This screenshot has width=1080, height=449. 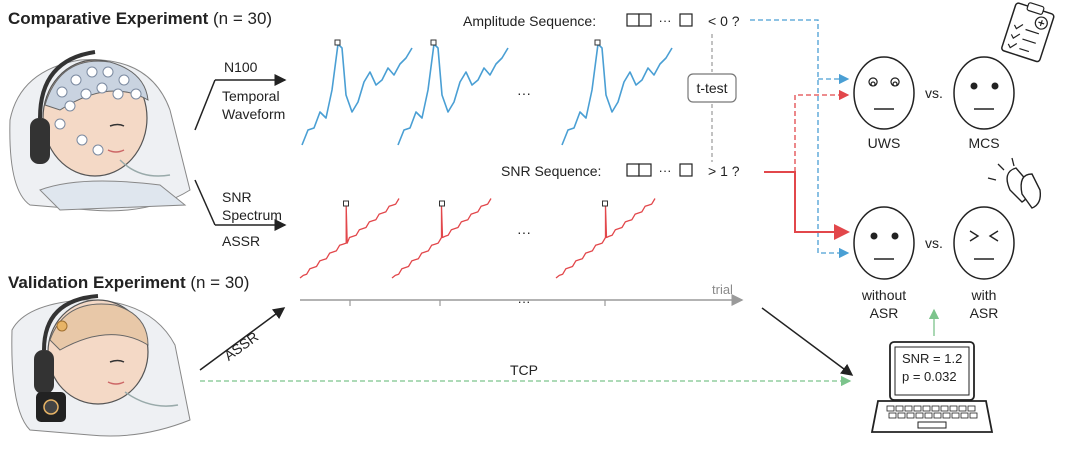 What do you see at coordinates (724, 21) in the screenshot?
I see `amplitude-condition: < 0 ?` at bounding box center [724, 21].